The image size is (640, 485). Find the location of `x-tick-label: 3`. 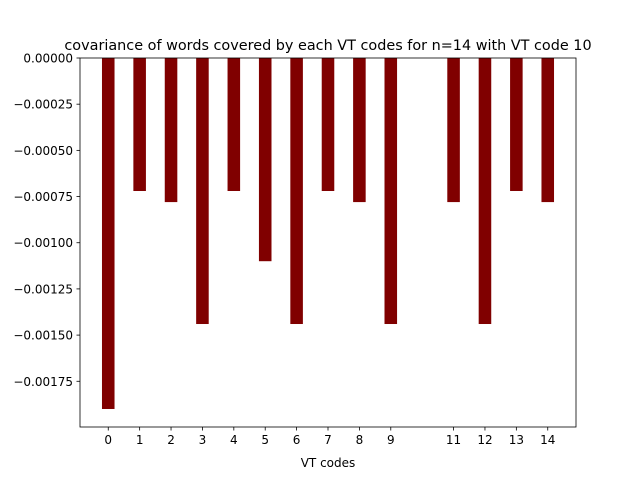

x-tick-label: 3 is located at coordinates (203, 440).